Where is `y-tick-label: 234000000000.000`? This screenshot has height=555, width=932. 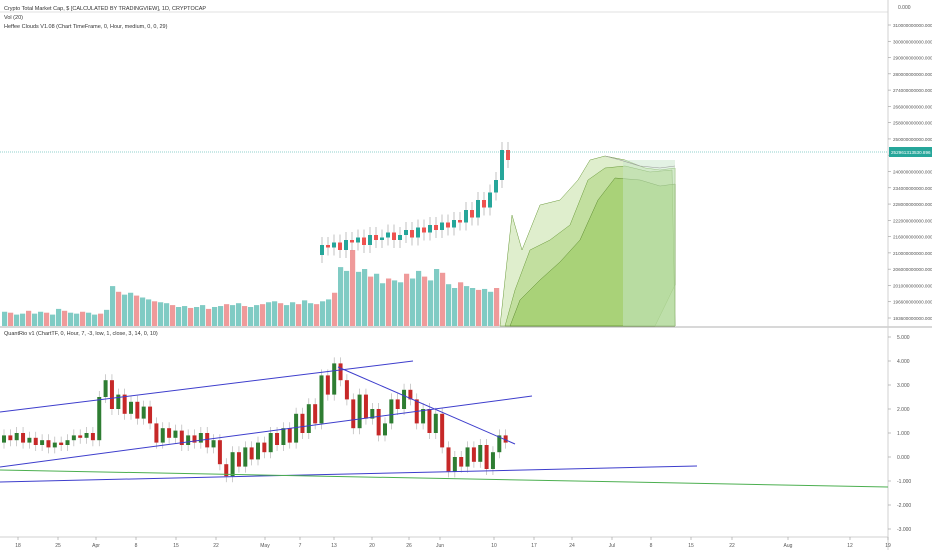
y-tick-label: 234000000000.000 is located at coordinates (912, 188).